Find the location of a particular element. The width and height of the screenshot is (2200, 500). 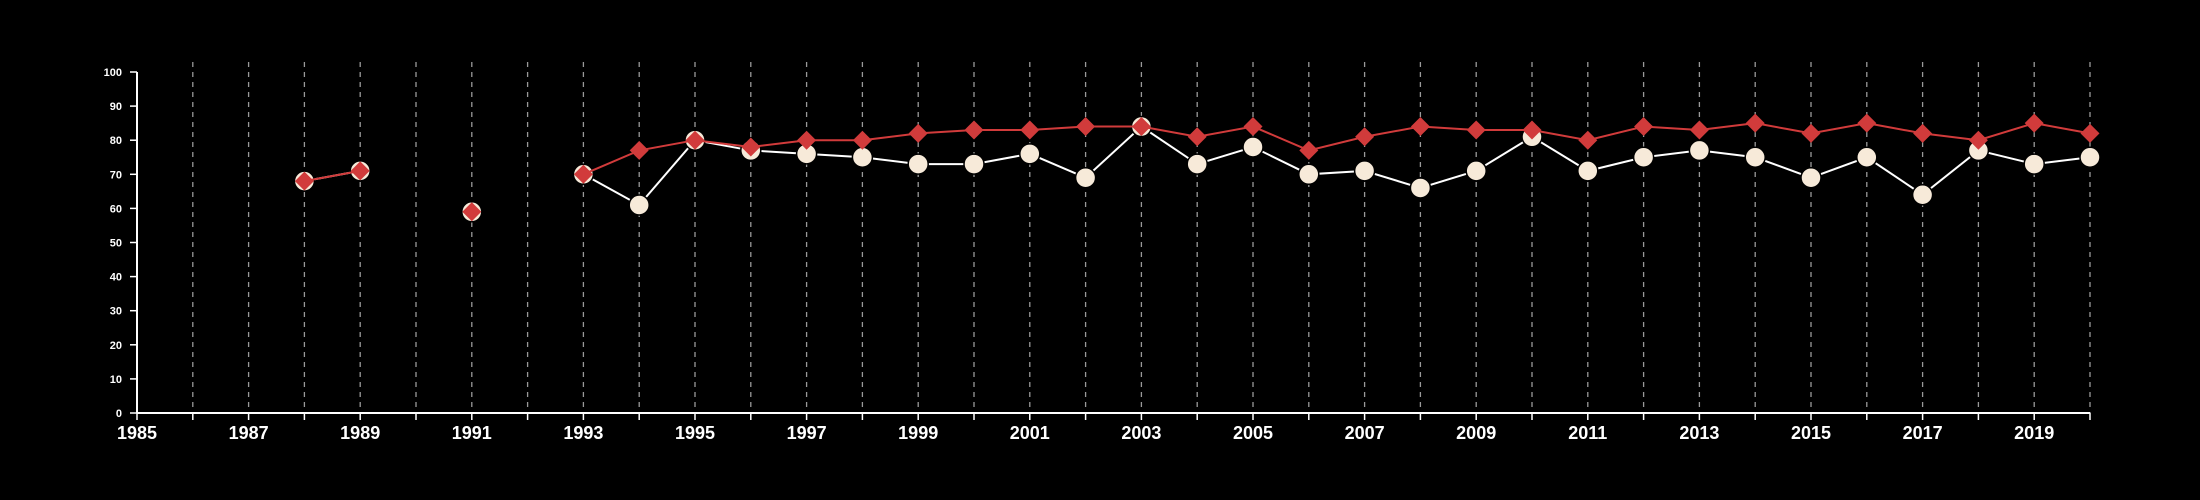

x-tick-label: 1997 is located at coordinates (807, 433).